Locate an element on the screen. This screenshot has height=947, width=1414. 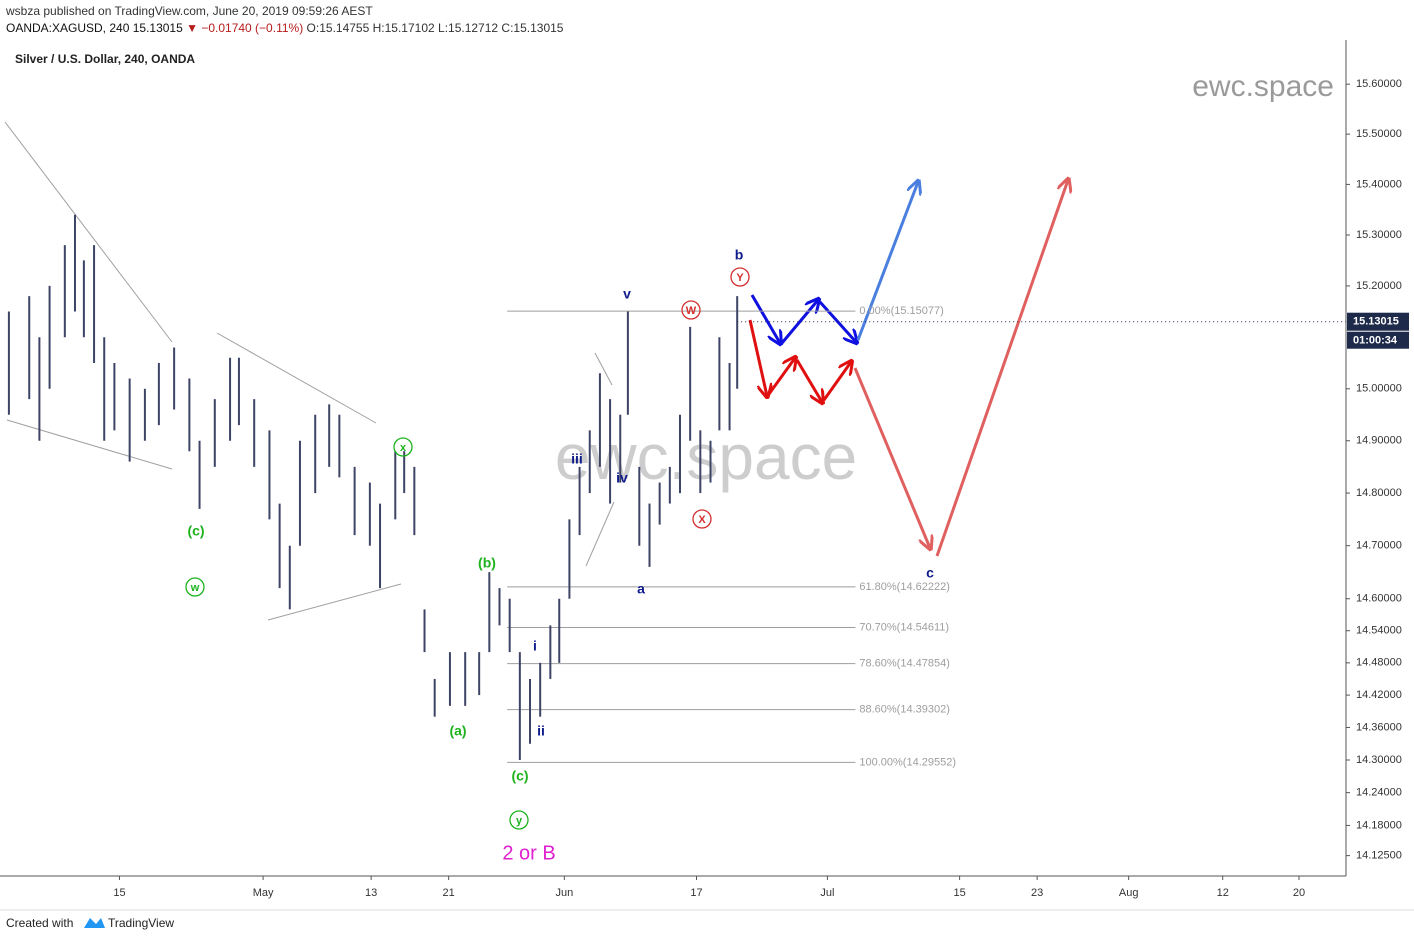
last-price-label: 15.13015 is located at coordinates (1376, 322).